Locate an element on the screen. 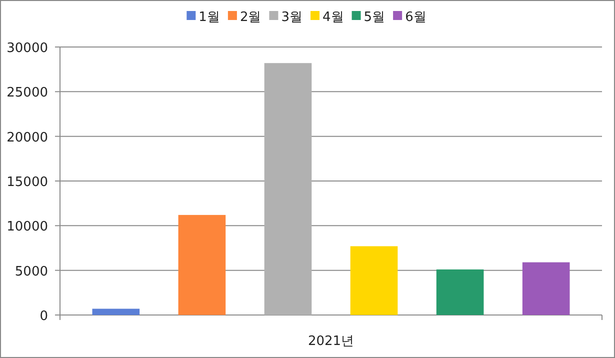  y-tick-label: 30000 is located at coordinates (27, 48).